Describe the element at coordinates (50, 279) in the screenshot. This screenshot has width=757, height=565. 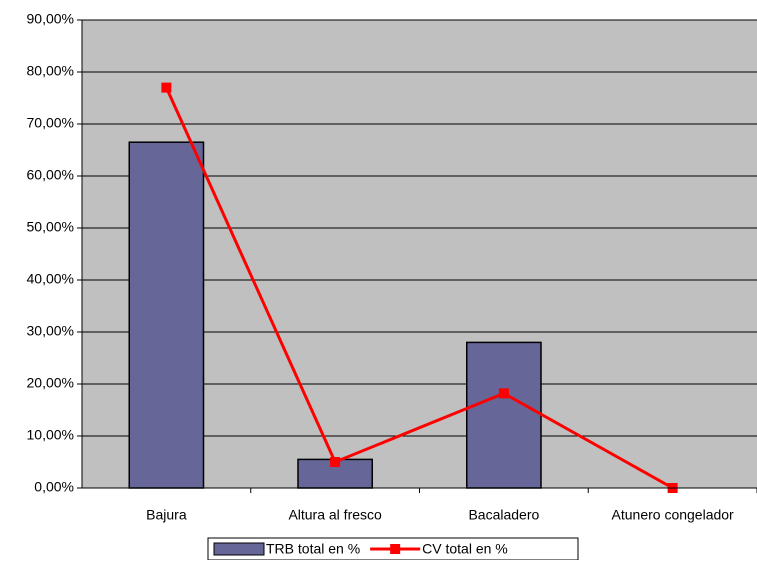
I see `y-tick-label: 40,00%` at that location.